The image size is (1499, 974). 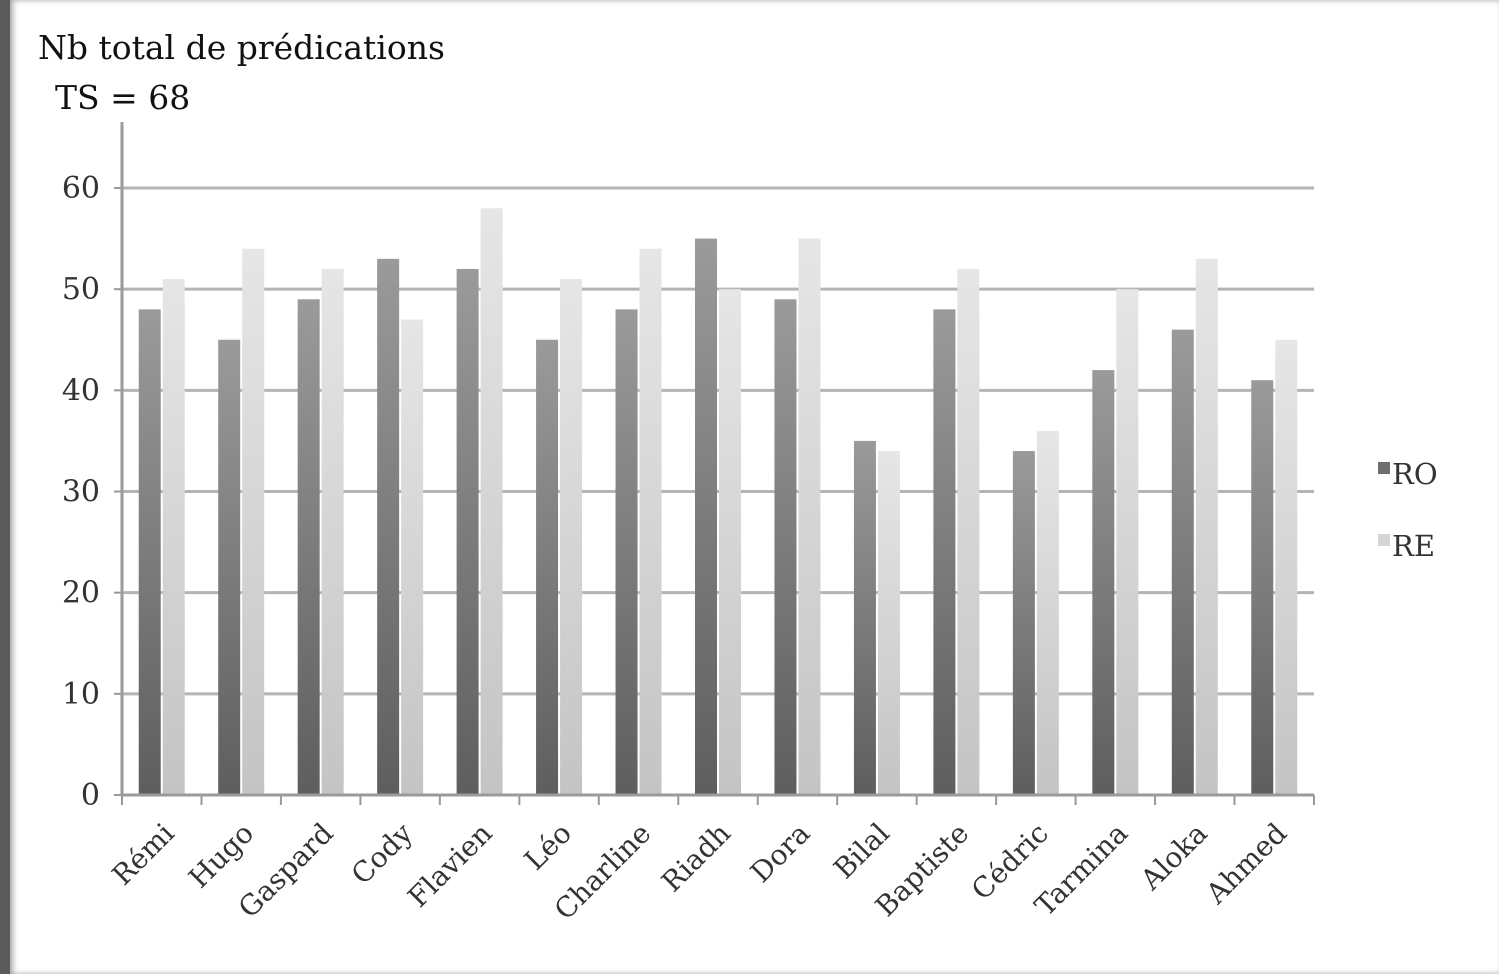 I want to click on y-tick-label-20: 20, so click(x=81, y=593).